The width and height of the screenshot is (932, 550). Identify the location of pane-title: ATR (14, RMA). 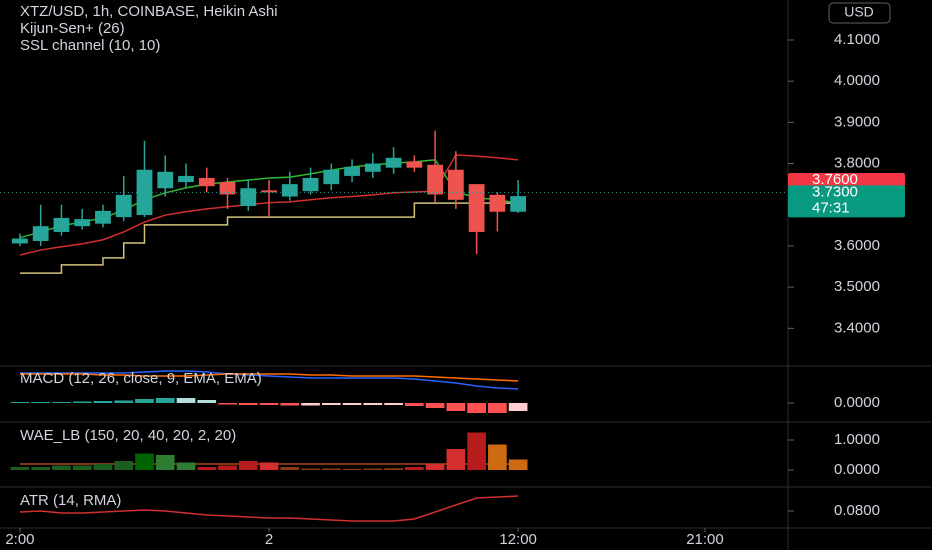
(70, 500).